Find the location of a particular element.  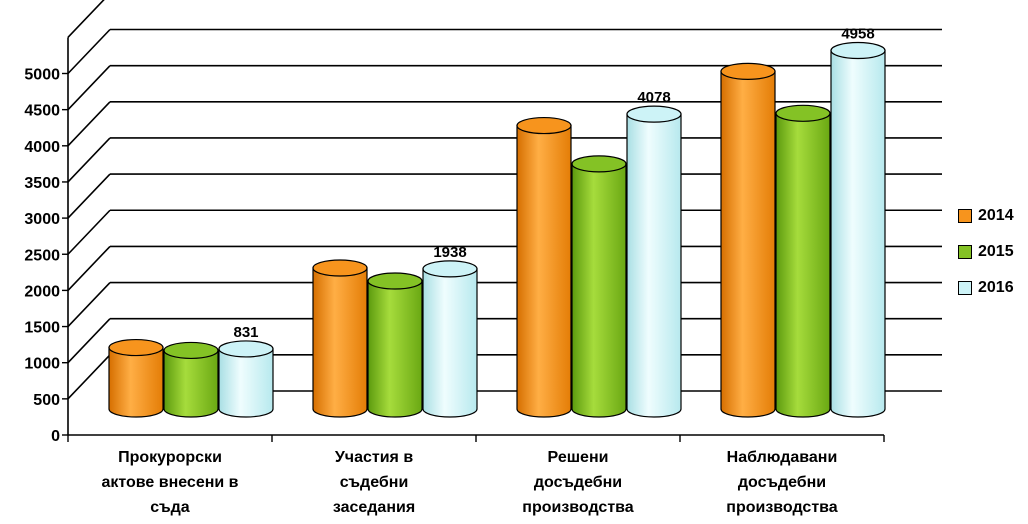

category-label: Наблюдавани is located at coordinates (782, 457).